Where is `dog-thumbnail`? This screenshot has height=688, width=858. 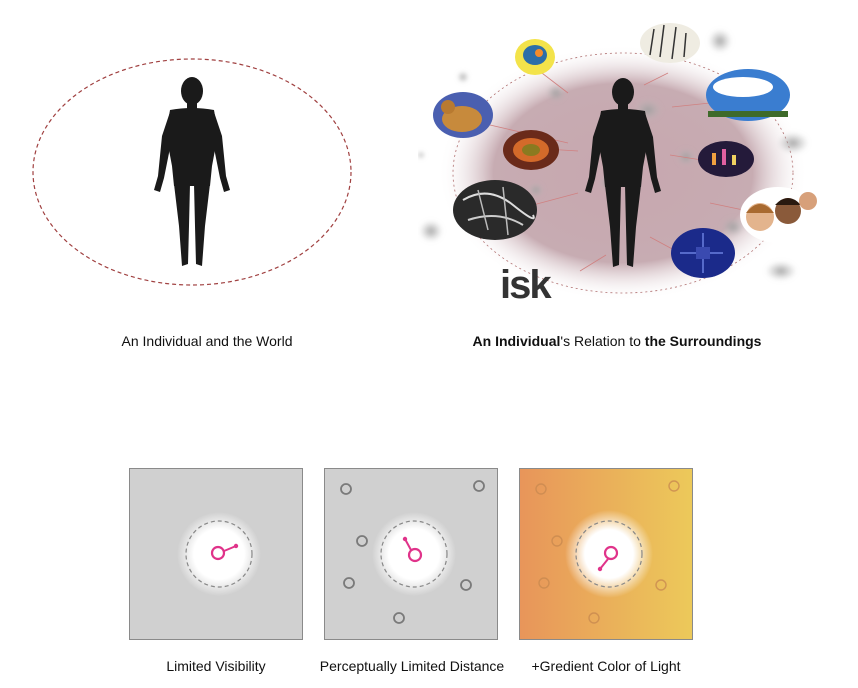
dog-thumbnail is located at coordinates (463, 115).